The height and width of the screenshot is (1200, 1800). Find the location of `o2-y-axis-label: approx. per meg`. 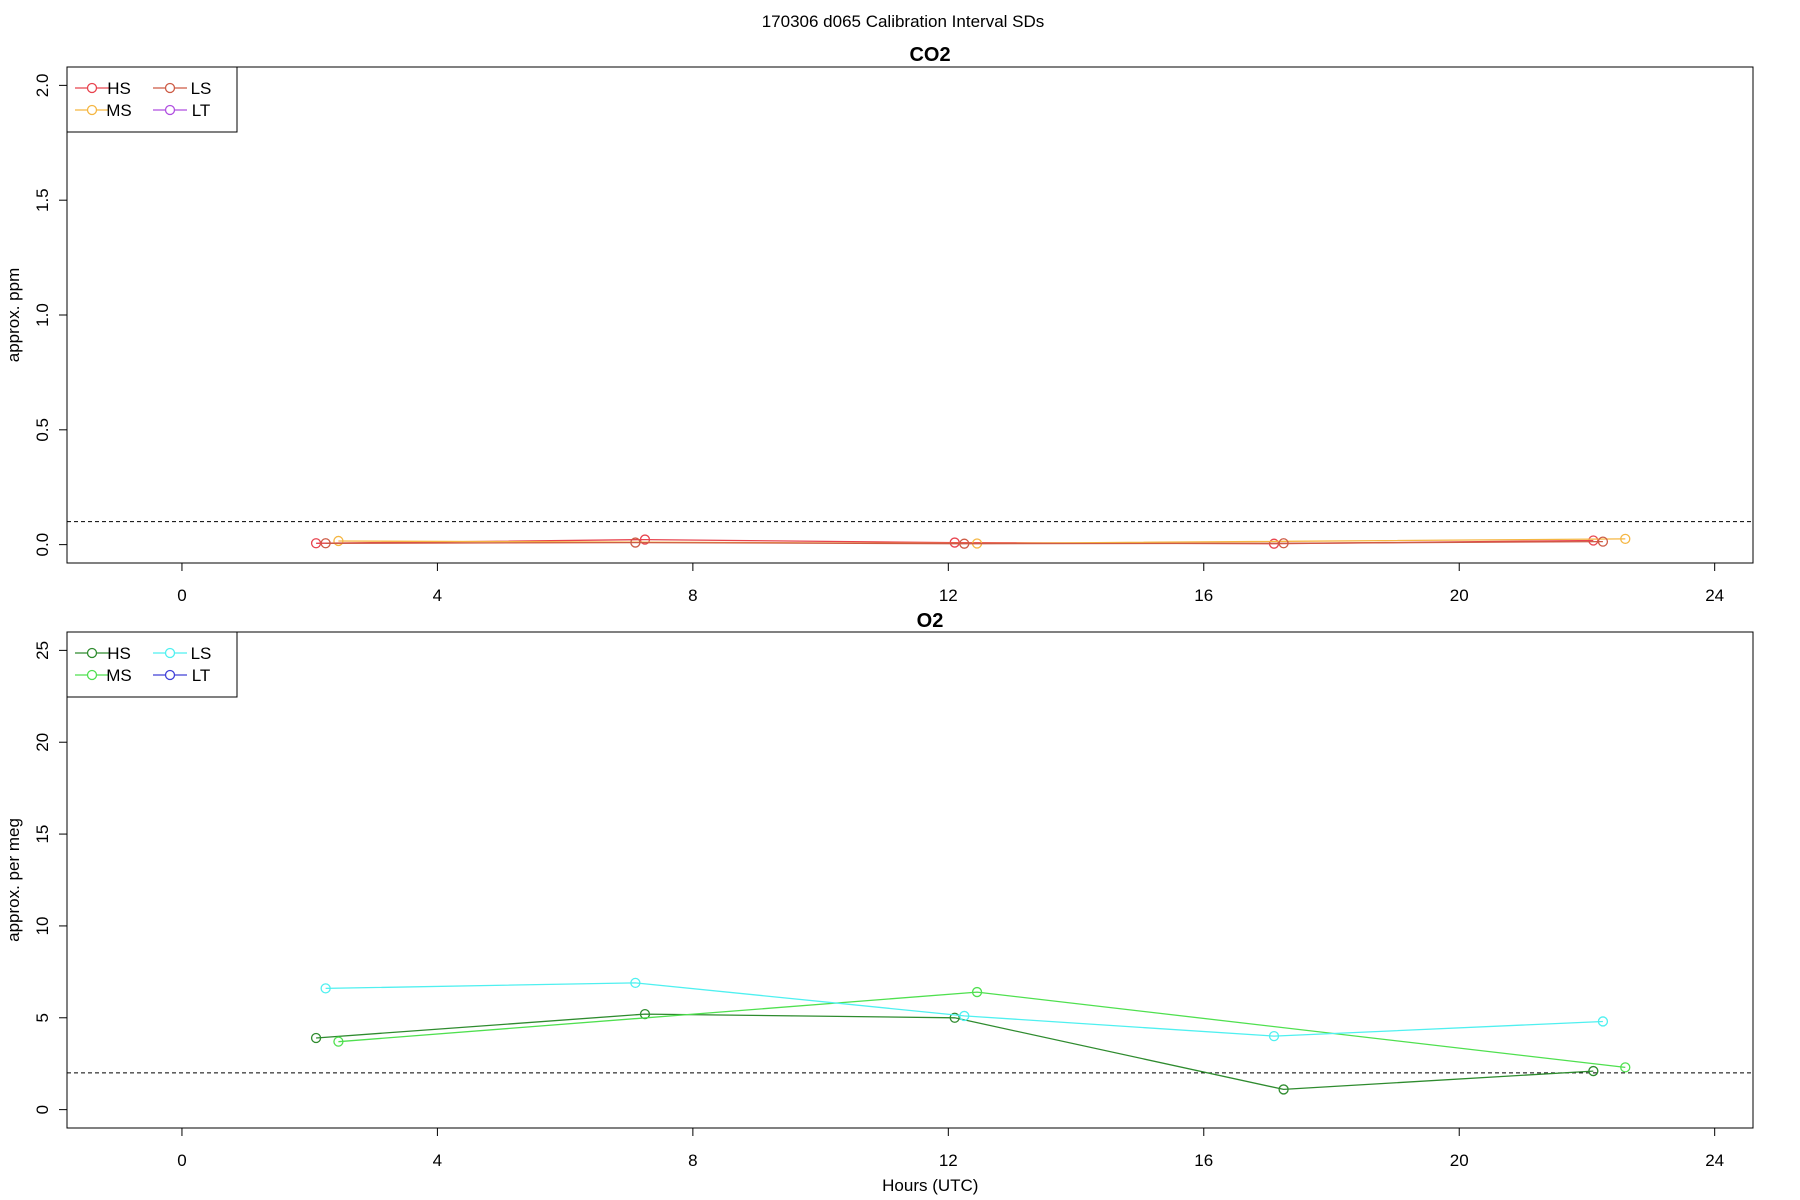

o2-y-axis-label: approx. per meg is located at coordinates (13, 880).